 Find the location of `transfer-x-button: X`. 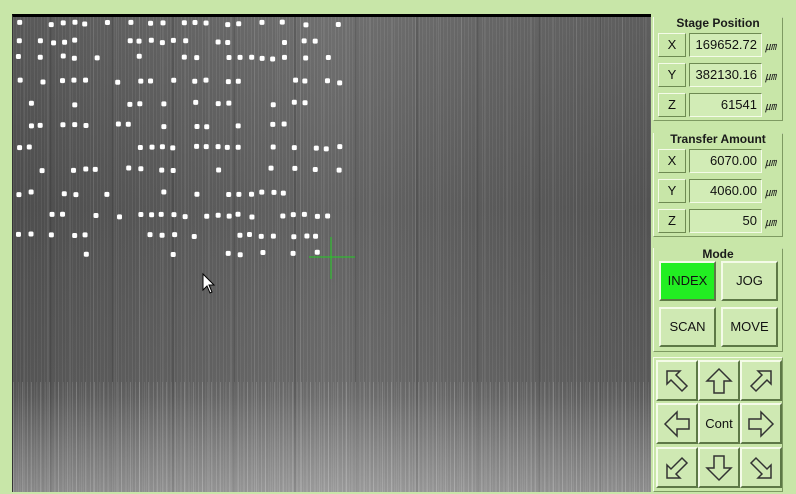

transfer-x-button: X is located at coordinates (672, 161).